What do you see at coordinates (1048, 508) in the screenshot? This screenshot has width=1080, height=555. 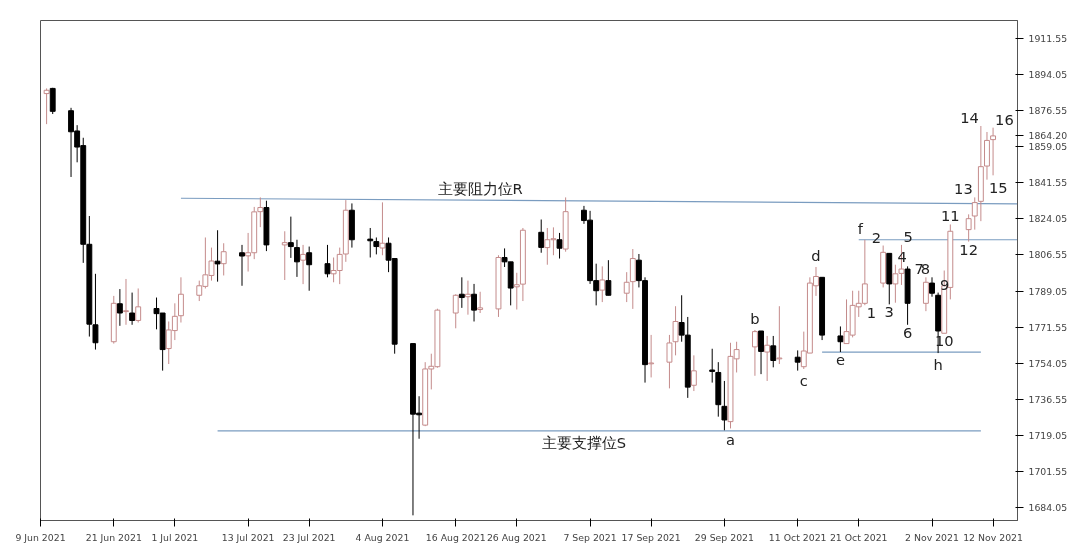 I see `y-tick-label: 1684.05` at bounding box center [1048, 508].